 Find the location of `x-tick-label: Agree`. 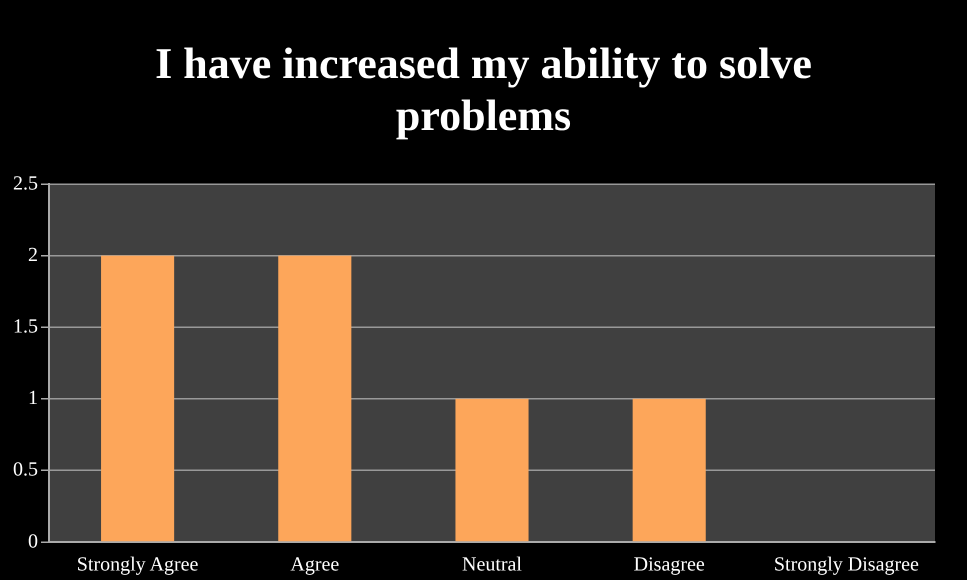

x-tick-label: Agree is located at coordinates (315, 564).